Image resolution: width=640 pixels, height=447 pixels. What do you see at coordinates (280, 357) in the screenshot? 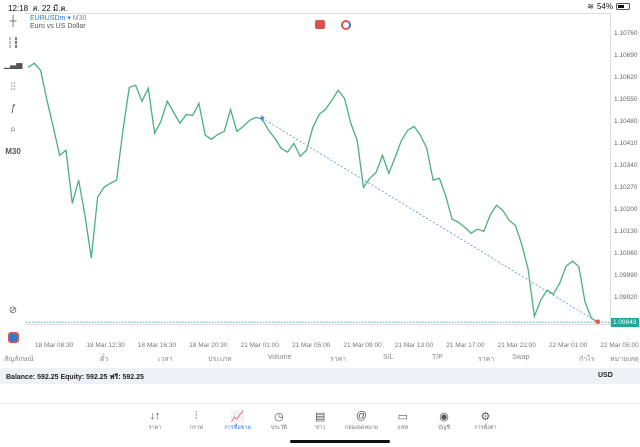
I see `column-header: Volume` at bounding box center [280, 357].